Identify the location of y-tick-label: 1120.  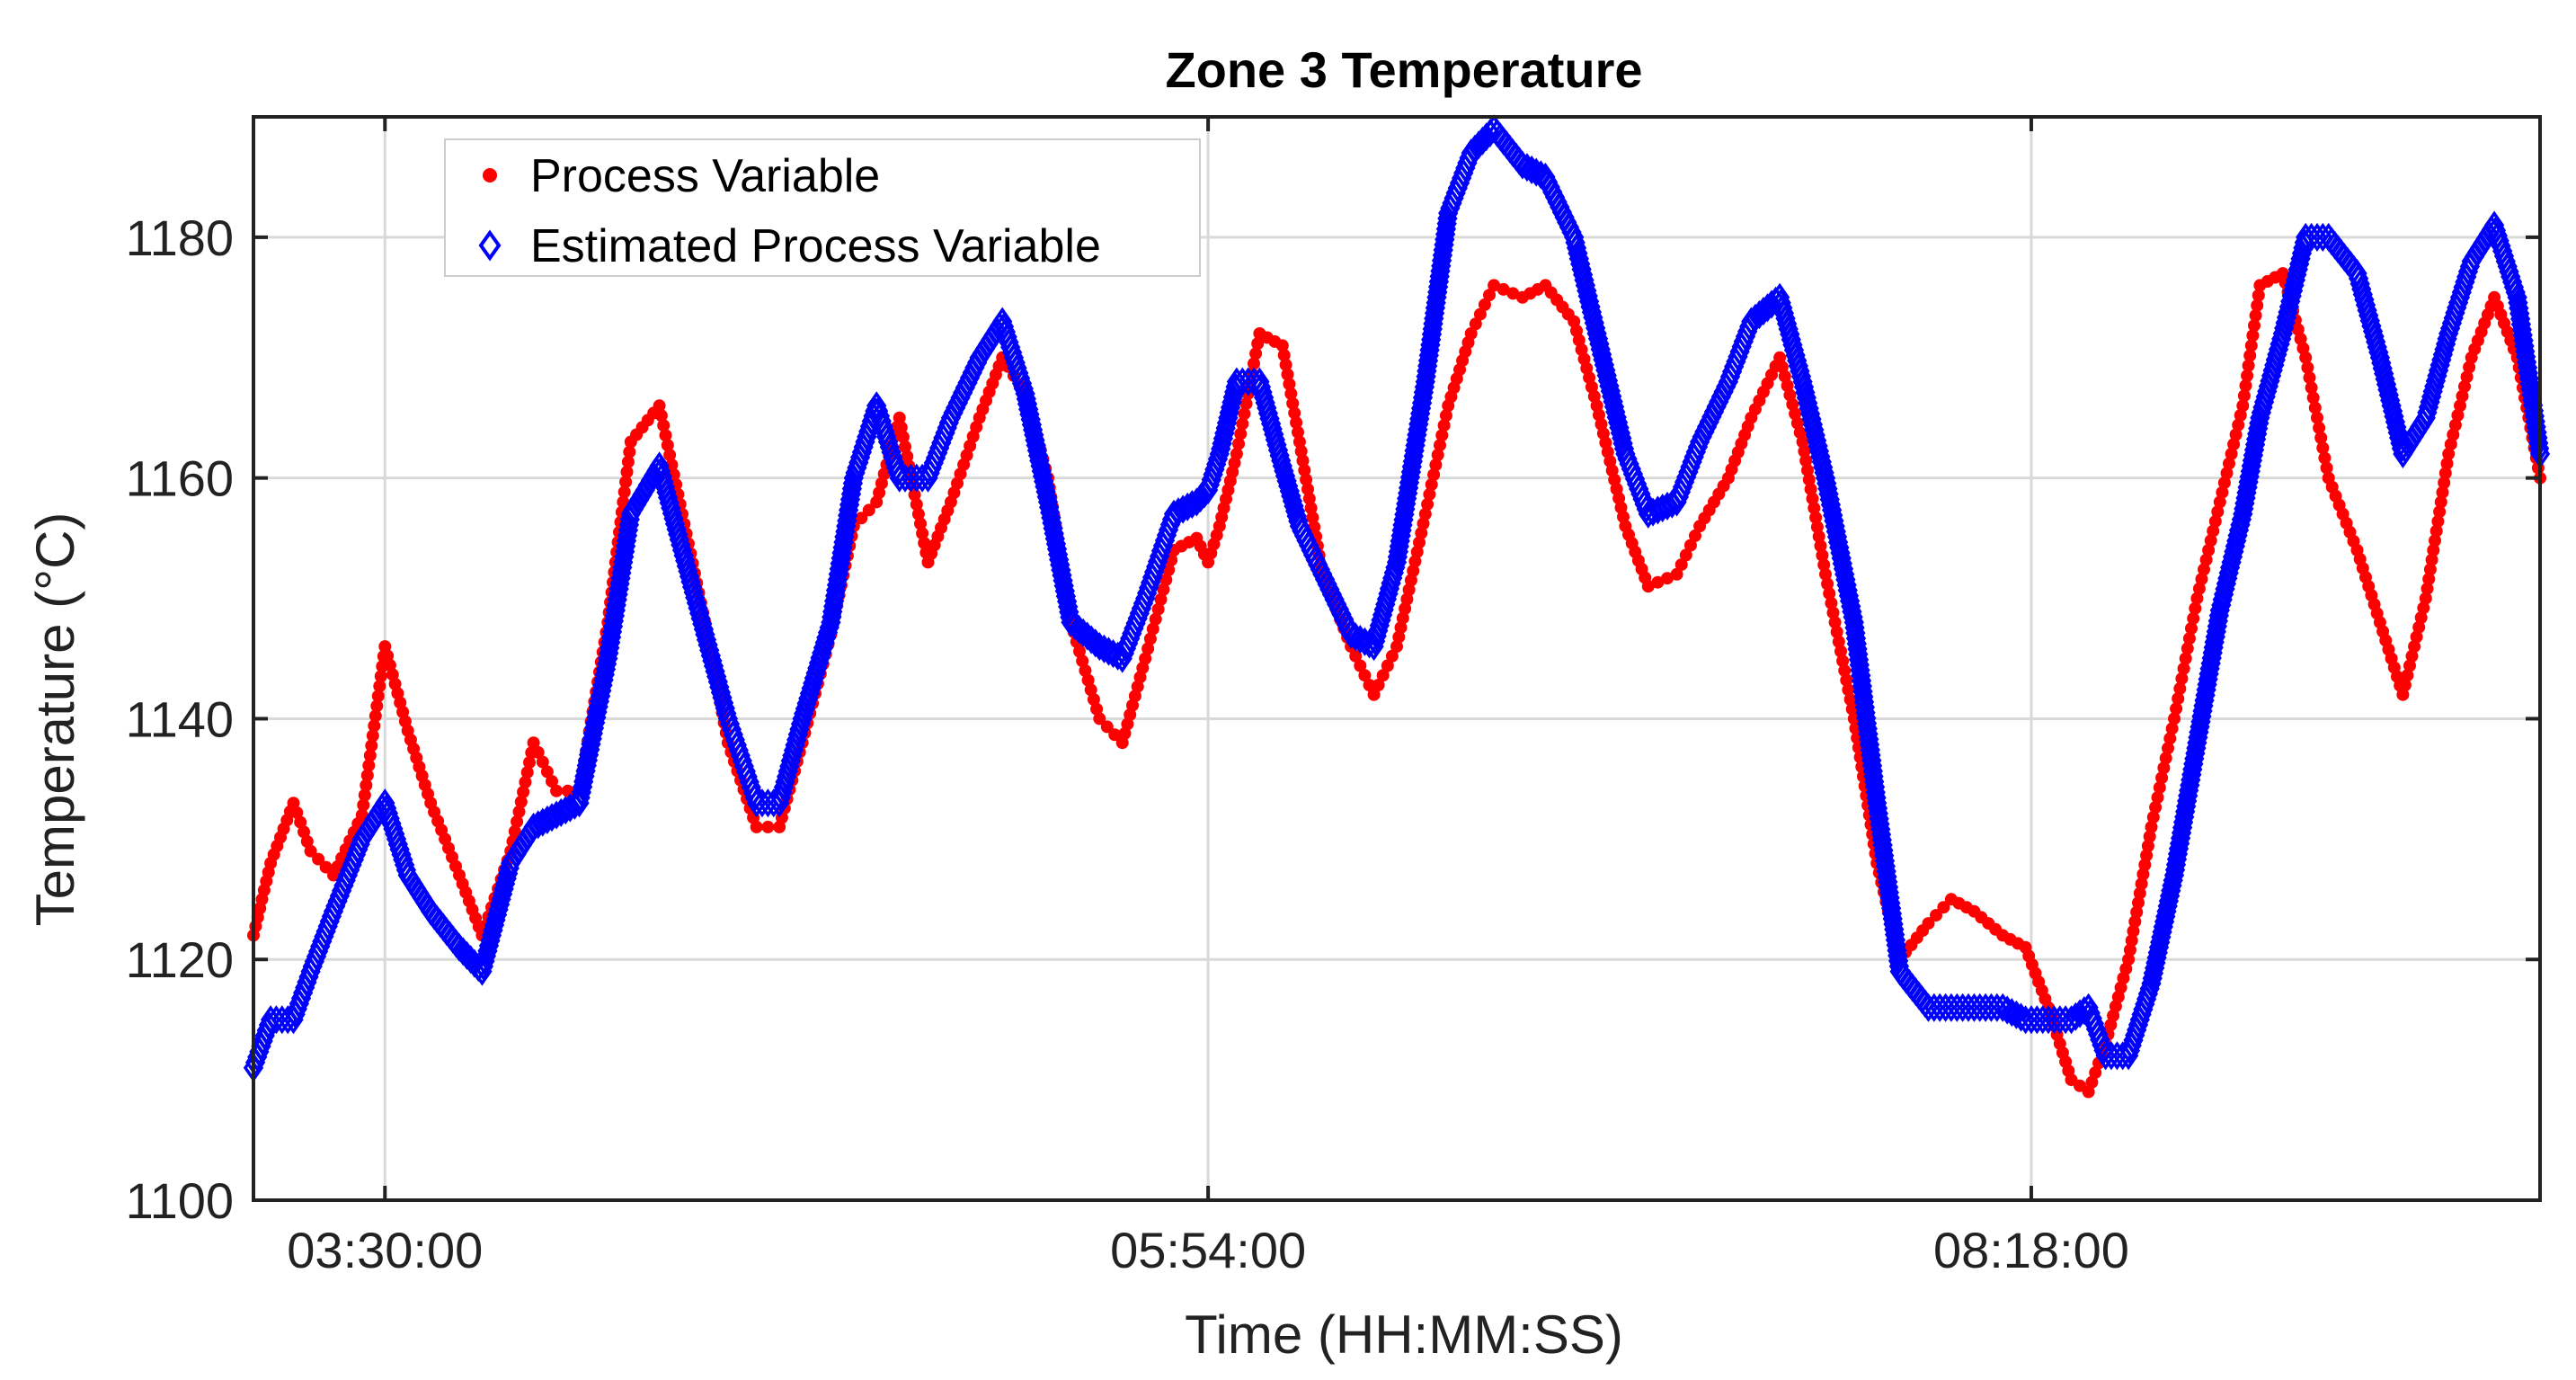
(180, 959).